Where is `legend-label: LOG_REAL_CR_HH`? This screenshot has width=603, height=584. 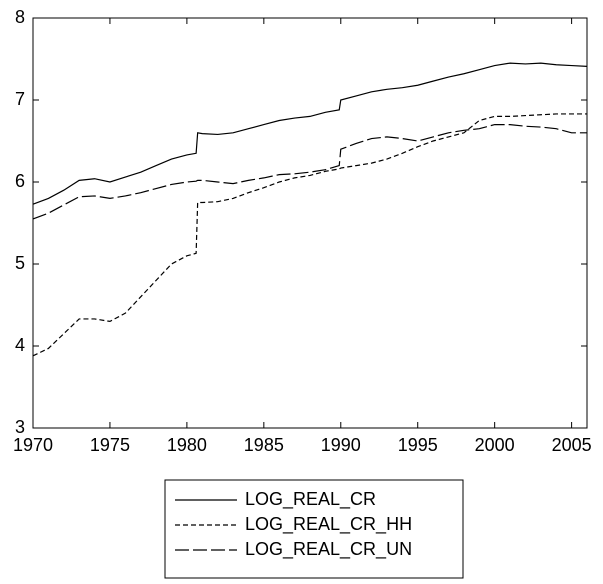 legend-label: LOG_REAL_CR_HH is located at coordinates (328, 524).